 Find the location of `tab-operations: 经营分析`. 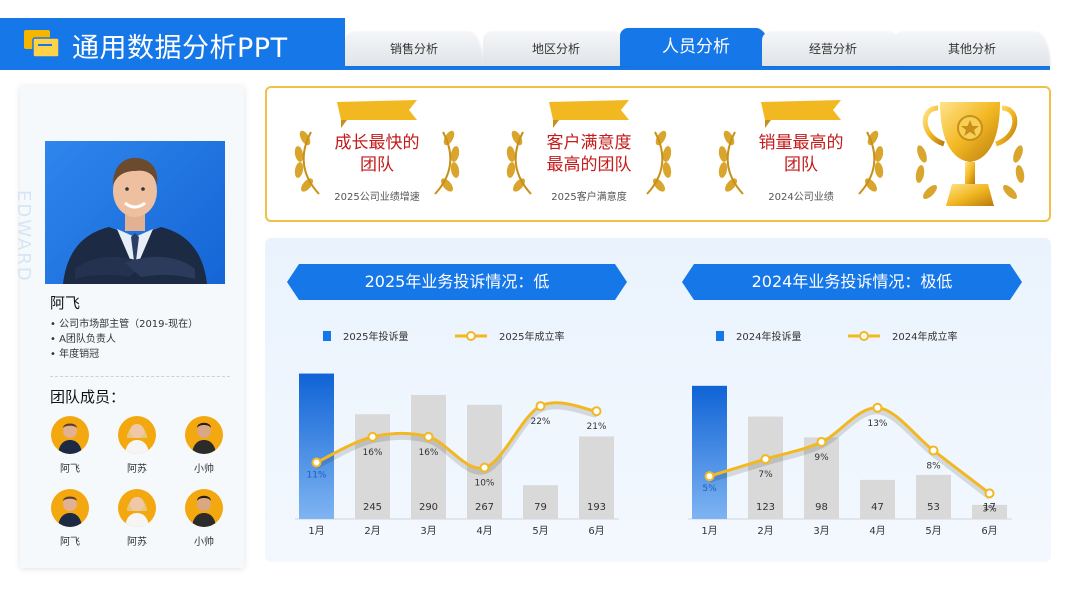

tab-operations: 经营分析 is located at coordinates (833, 49).